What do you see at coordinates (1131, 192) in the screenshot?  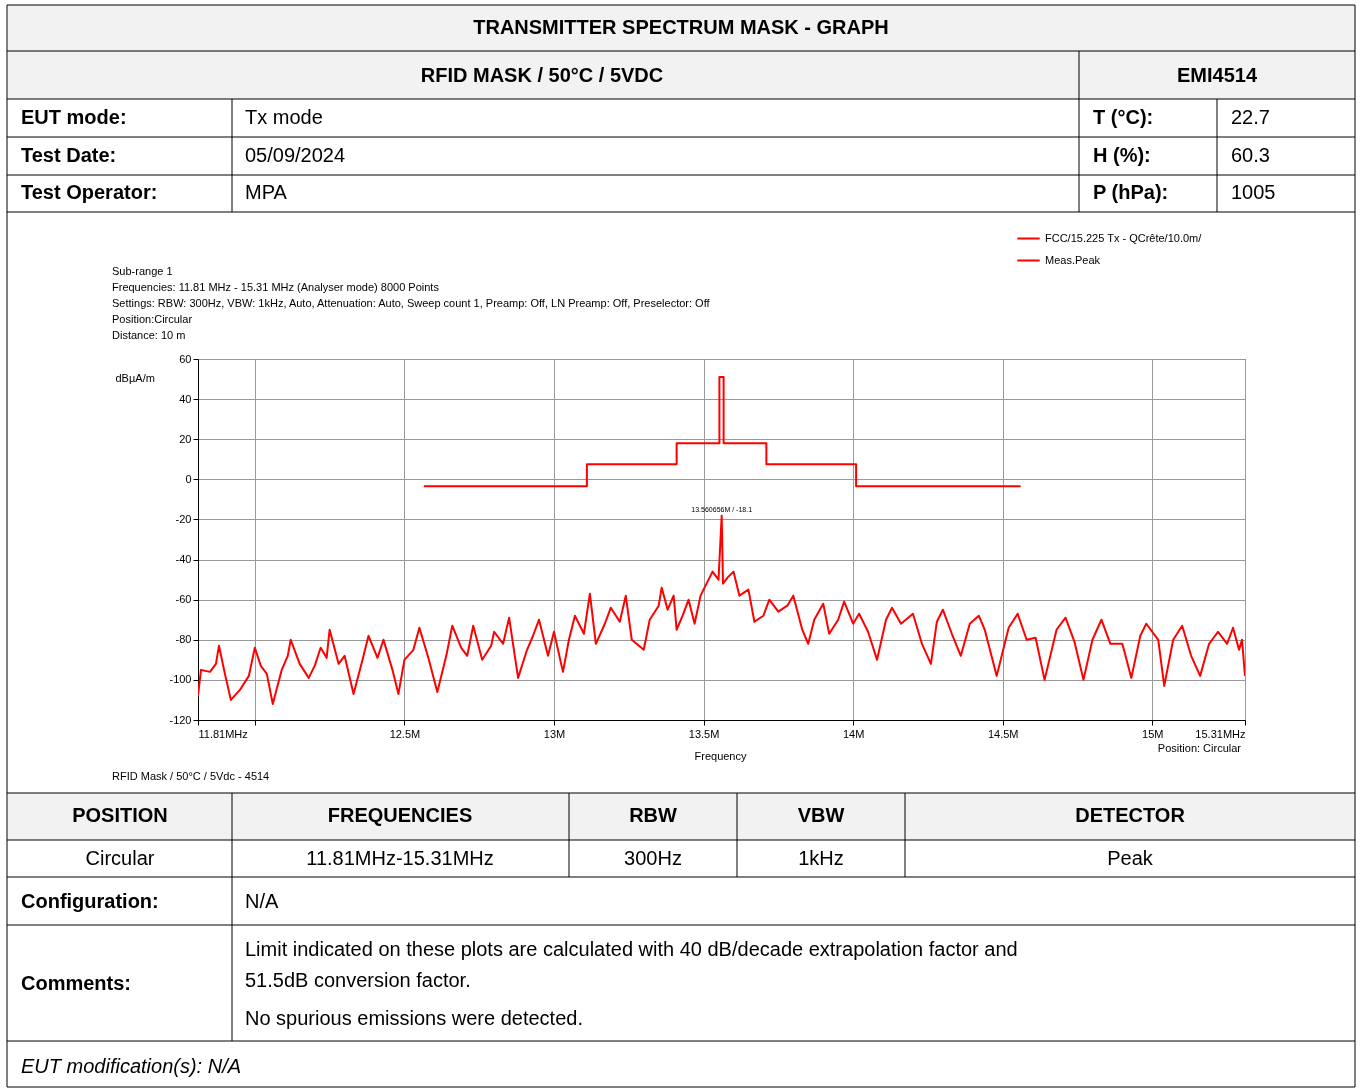 I see `text: P (hPa):` at bounding box center [1131, 192].